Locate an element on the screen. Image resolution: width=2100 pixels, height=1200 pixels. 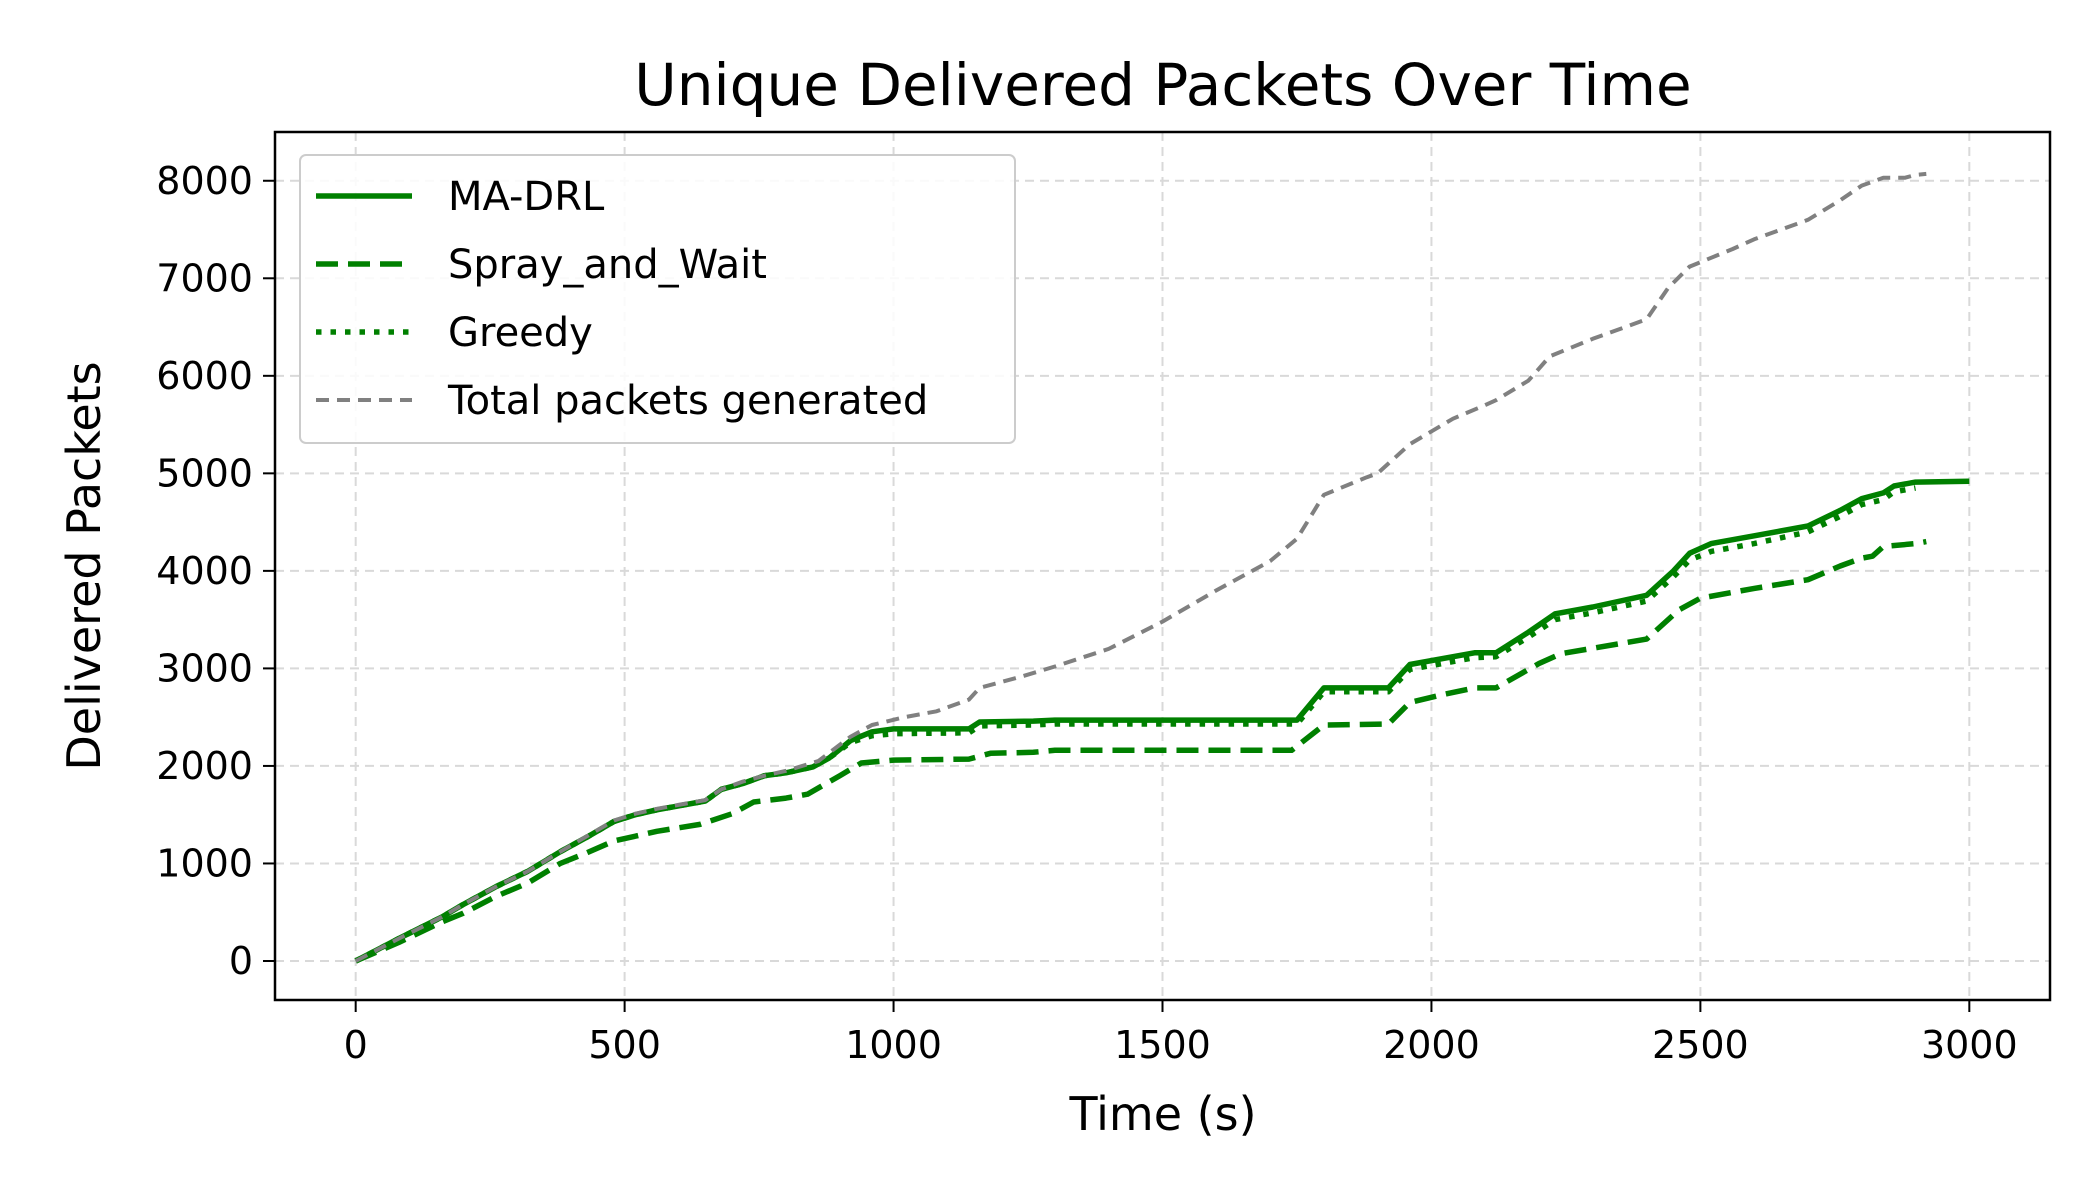
legend-box is located at coordinates (657, 299).